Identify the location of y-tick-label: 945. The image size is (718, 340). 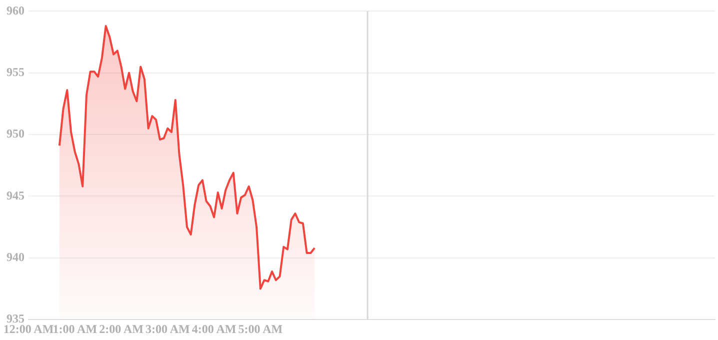
(15, 195).